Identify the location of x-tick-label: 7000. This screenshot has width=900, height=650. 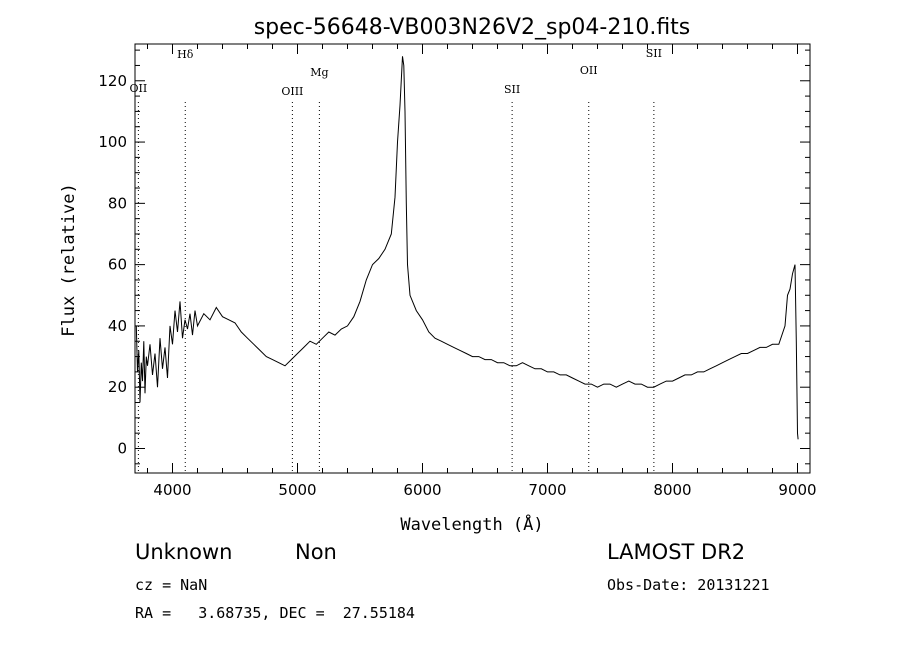
(547, 490).